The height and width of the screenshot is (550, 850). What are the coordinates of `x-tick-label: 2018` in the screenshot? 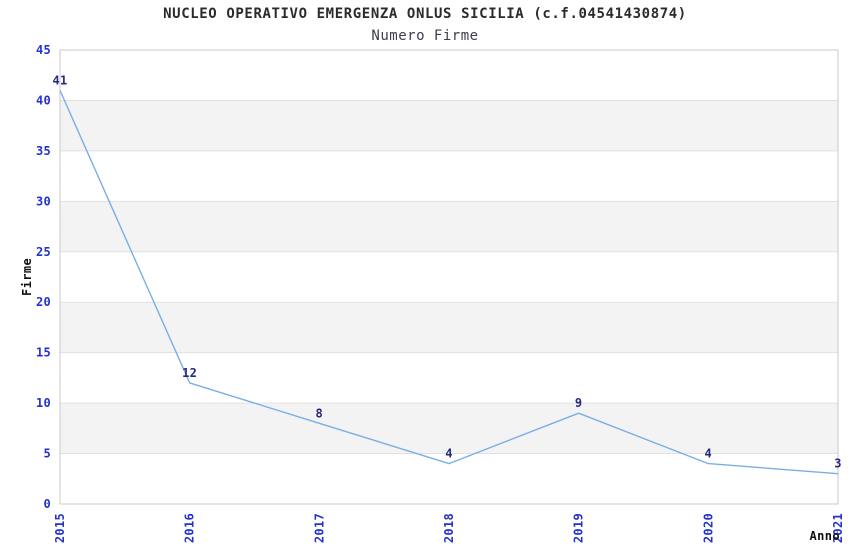 It's located at (449, 528).